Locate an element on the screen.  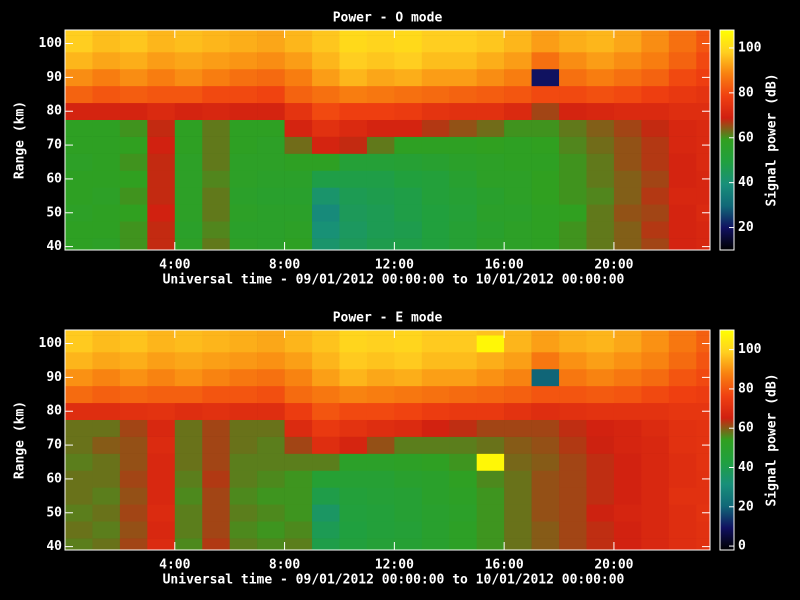
y-tick-label: 90 is located at coordinates (54, 377).